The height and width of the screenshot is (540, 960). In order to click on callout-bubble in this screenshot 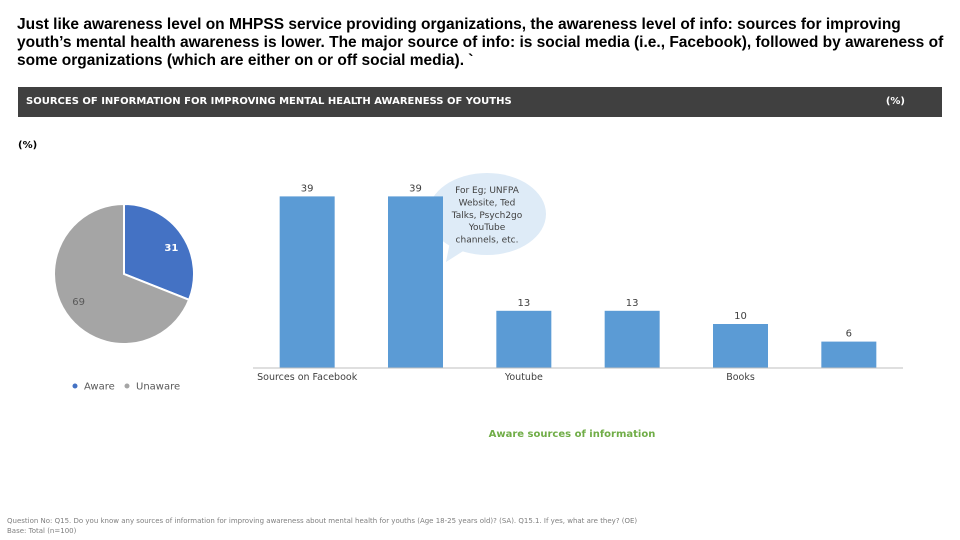, I will do `click(487, 214)`.